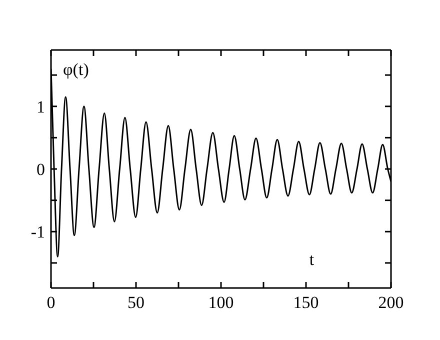 The width and height of the screenshot is (440, 340). What do you see at coordinates (76, 70) in the screenshot?
I see `y-axis-title: φ(t)` at bounding box center [76, 70].